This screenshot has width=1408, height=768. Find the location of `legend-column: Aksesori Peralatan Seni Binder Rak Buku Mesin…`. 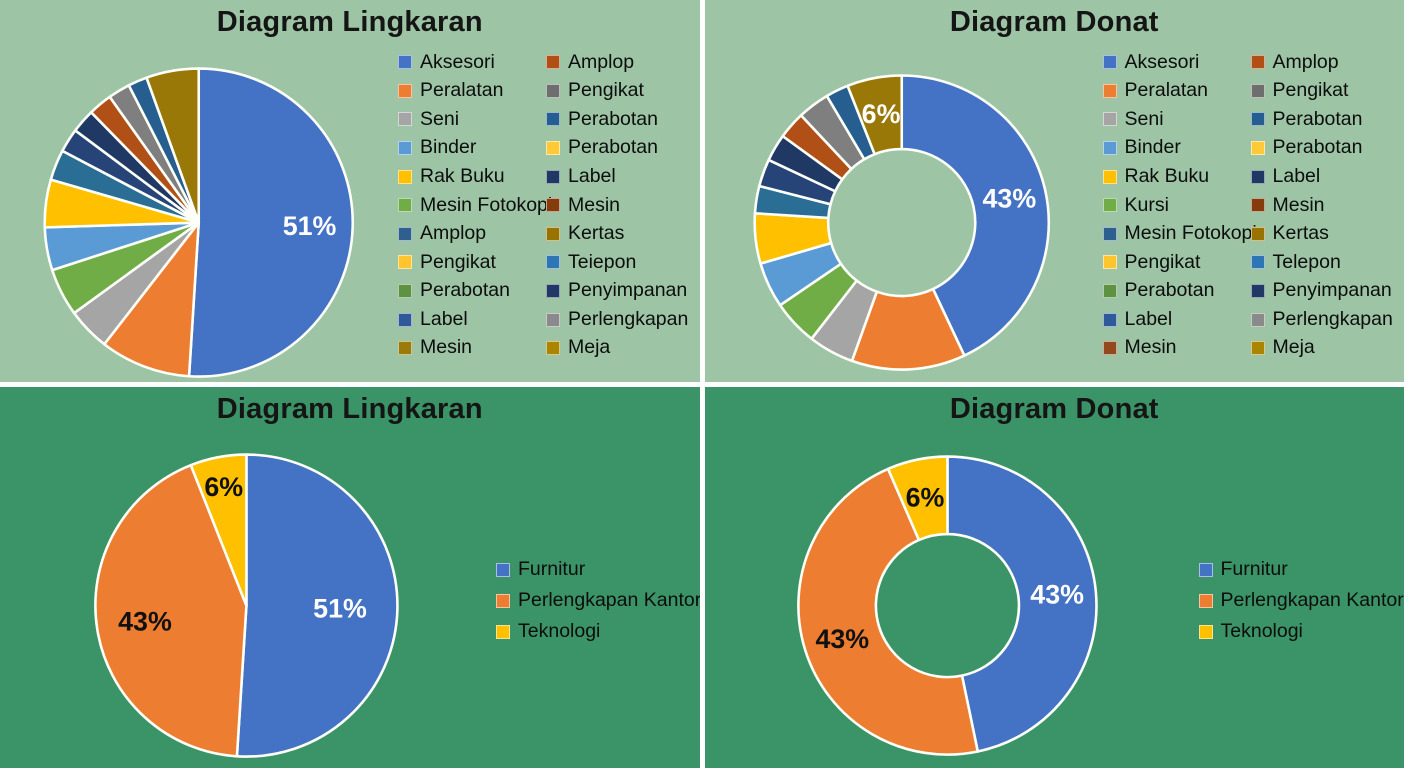

legend-column: Aksesori Peralatan Seni Binder Rak Buku Mesin… is located at coordinates (475, 205).